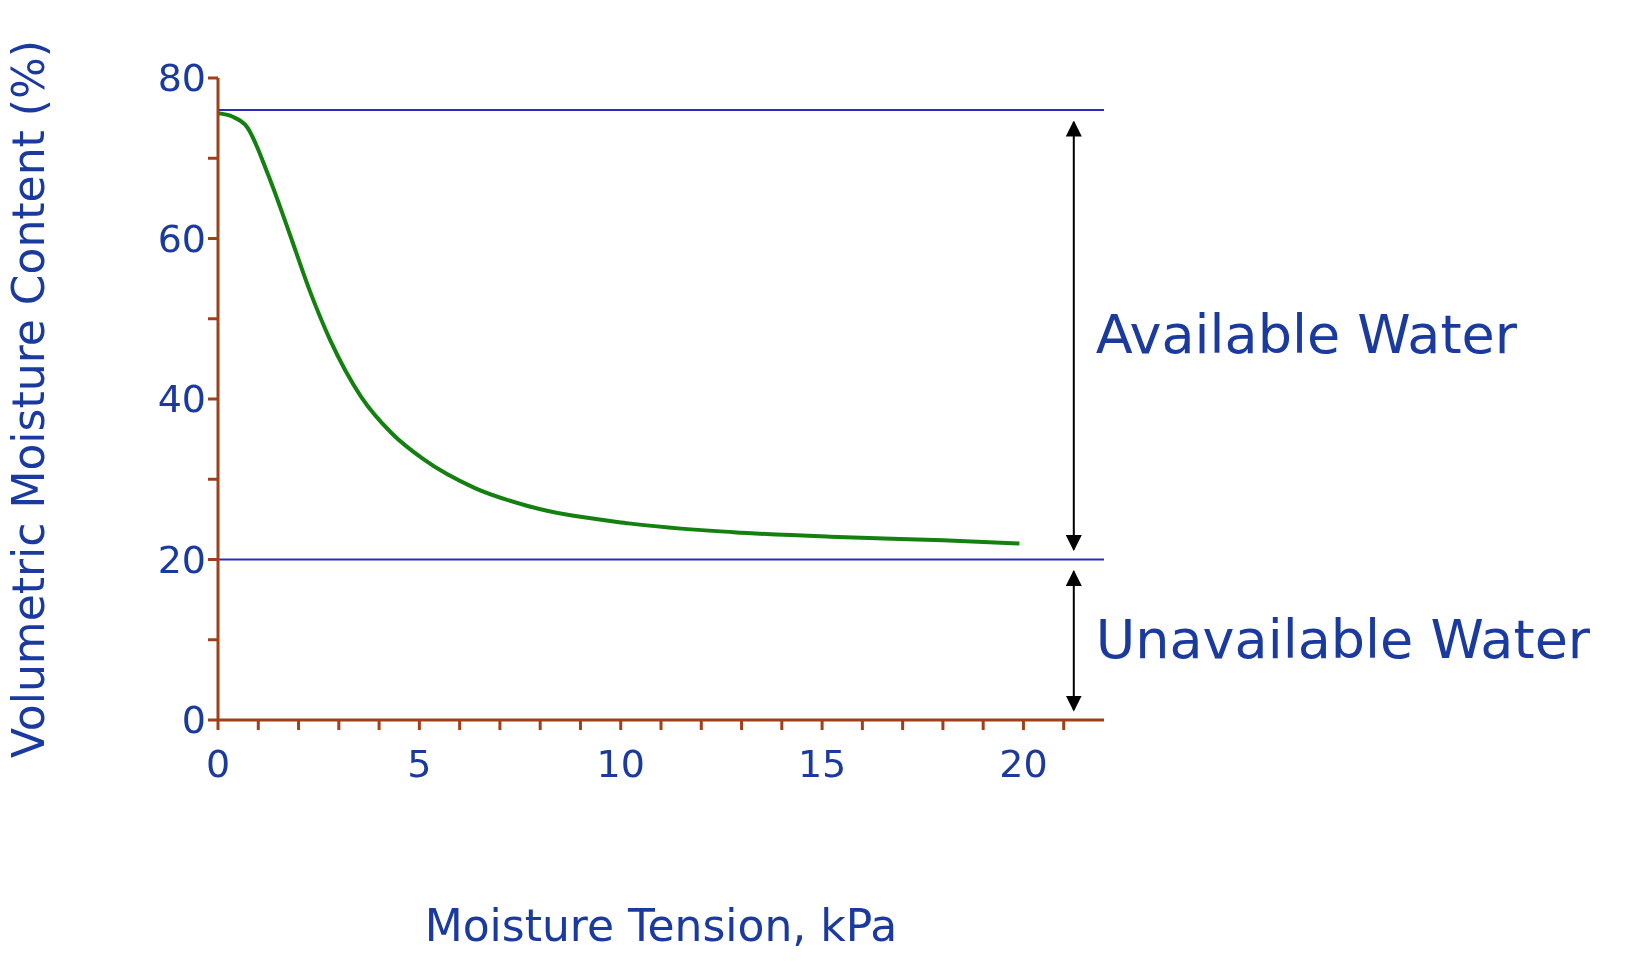 This screenshot has height=978, width=1627. What do you see at coordinates (661, 926) in the screenshot?
I see `x-axis-title: Moisture Tension, kPa` at bounding box center [661, 926].